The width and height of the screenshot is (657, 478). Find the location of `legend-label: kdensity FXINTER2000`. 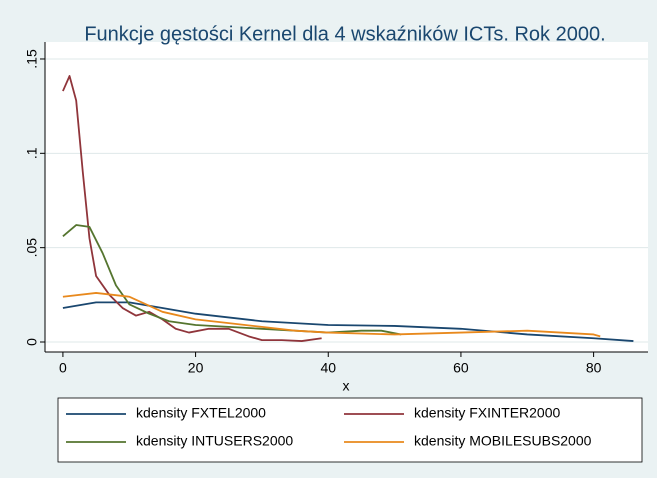

legend-label: kdensity FXINTER2000 is located at coordinates (487, 413).